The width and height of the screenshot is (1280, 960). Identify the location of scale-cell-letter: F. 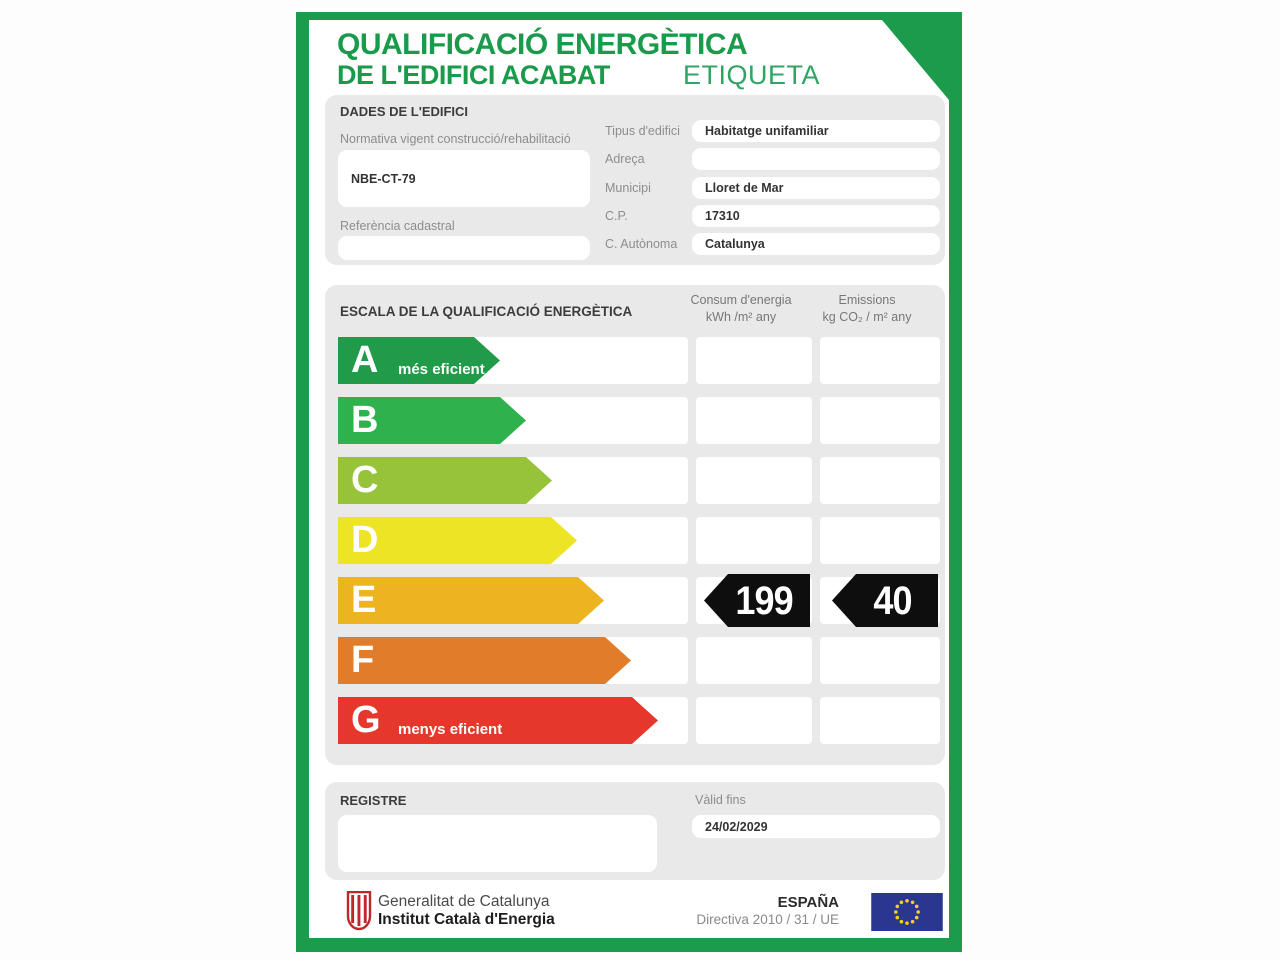
(513, 660).